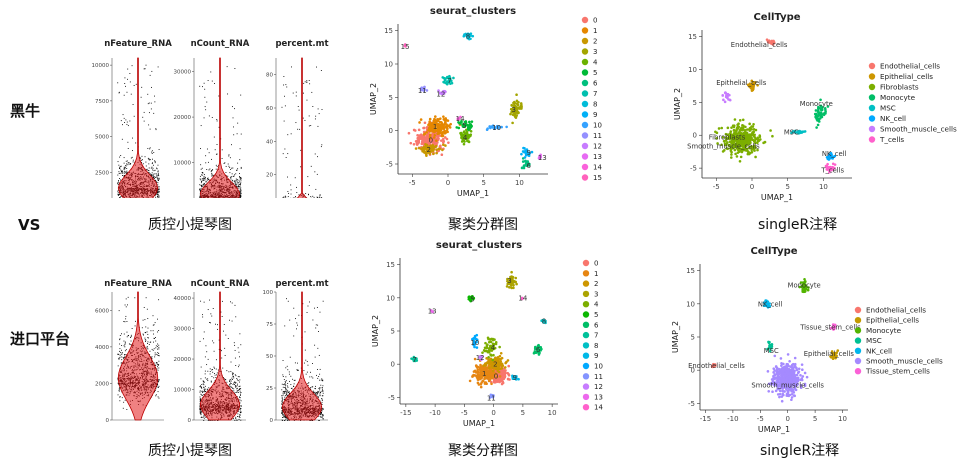  What do you see at coordinates (268, 293) in the screenshot?
I see `y-tick-label: 100` at bounding box center [268, 293].